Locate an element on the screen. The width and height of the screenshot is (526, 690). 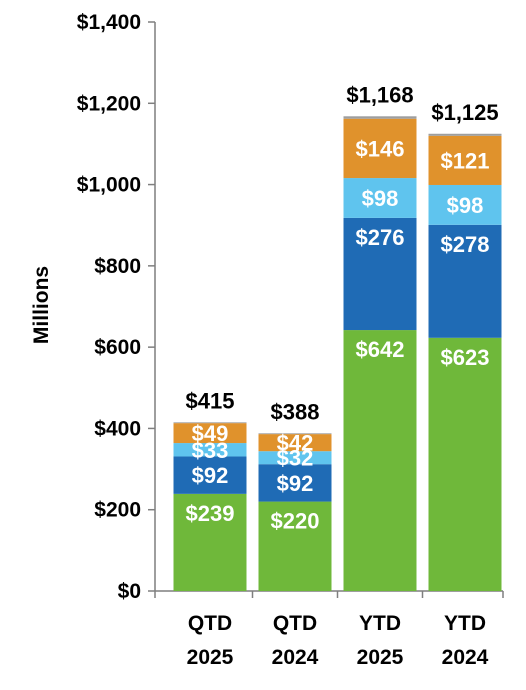
segment-value-label: $42 is located at coordinates (295, 443).